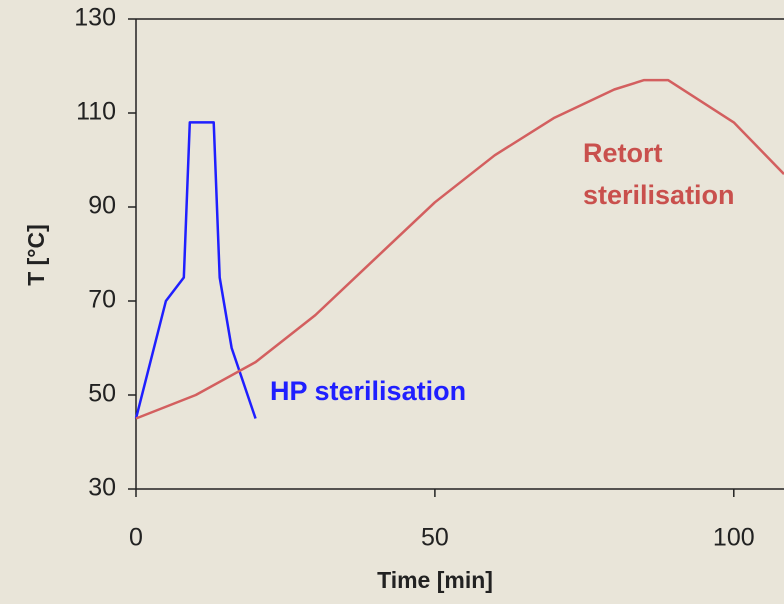 The image size is (784, 604). What do you see at coordinates (195, 270) in the screenshot?
I see `series-line` at bounding box center [195, 270].